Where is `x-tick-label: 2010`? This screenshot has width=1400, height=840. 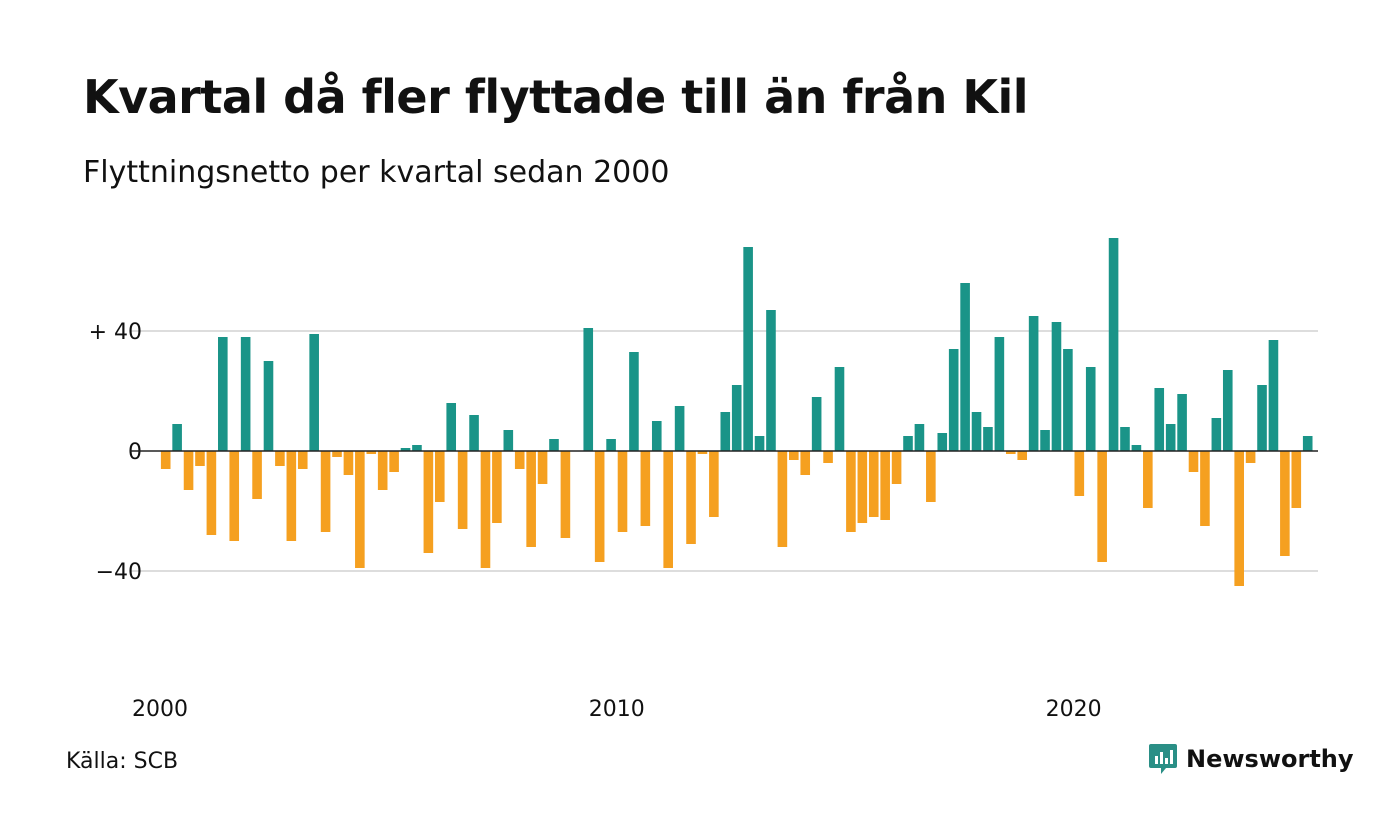
x-tick-label: 2010 is located at coordinates (617, 709).